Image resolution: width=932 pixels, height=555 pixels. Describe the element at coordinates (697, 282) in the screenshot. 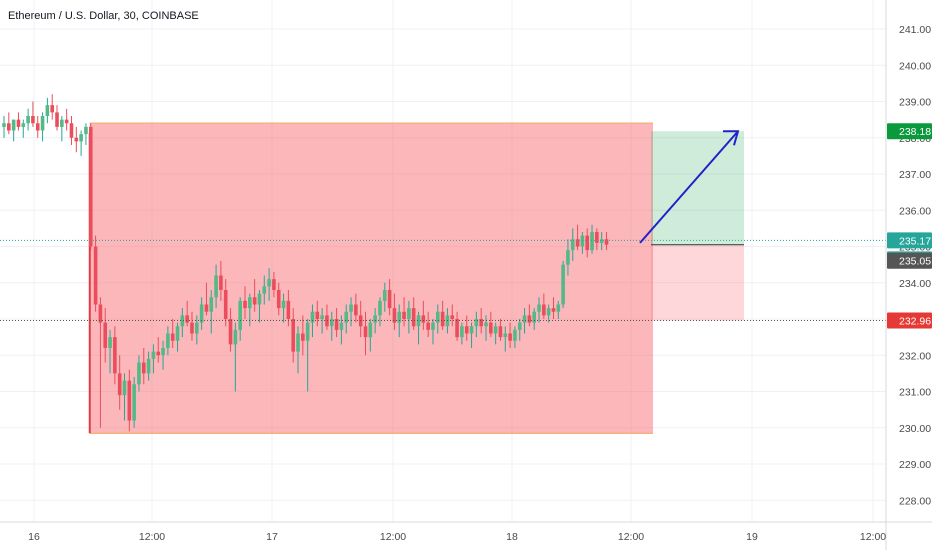

I see `long-loss-zone` at that location.